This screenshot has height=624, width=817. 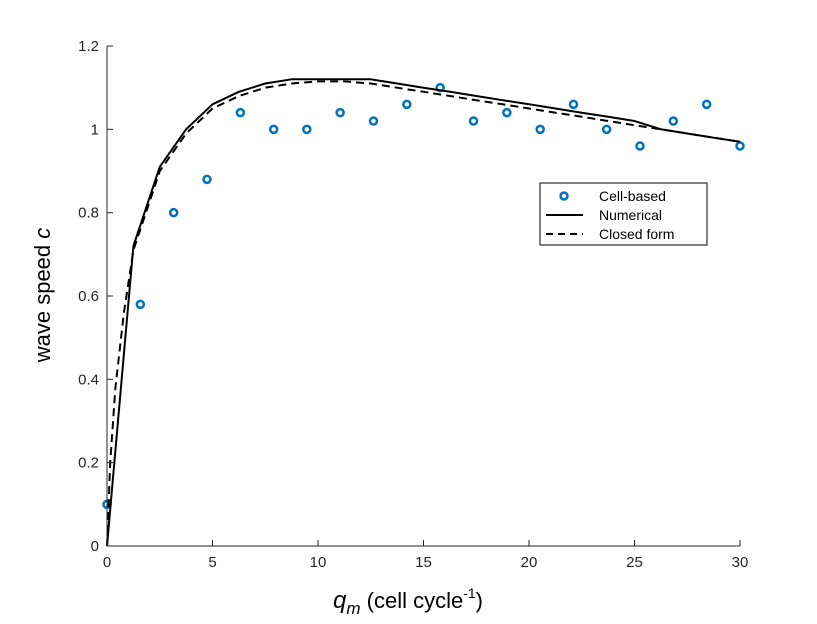 I want to click on x-axis-label-subscript: m, so click(x=353, y=608).